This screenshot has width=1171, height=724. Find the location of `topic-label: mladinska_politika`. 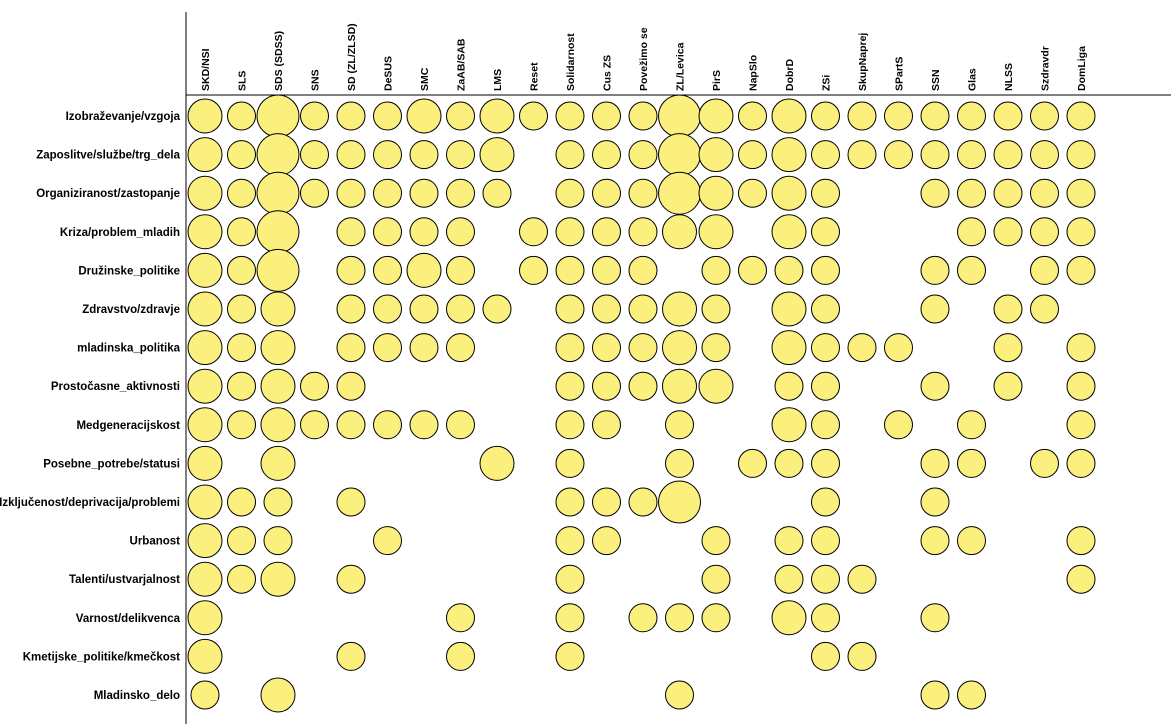

topic-label: mladinska_politika is located at coordinates (129, 349).